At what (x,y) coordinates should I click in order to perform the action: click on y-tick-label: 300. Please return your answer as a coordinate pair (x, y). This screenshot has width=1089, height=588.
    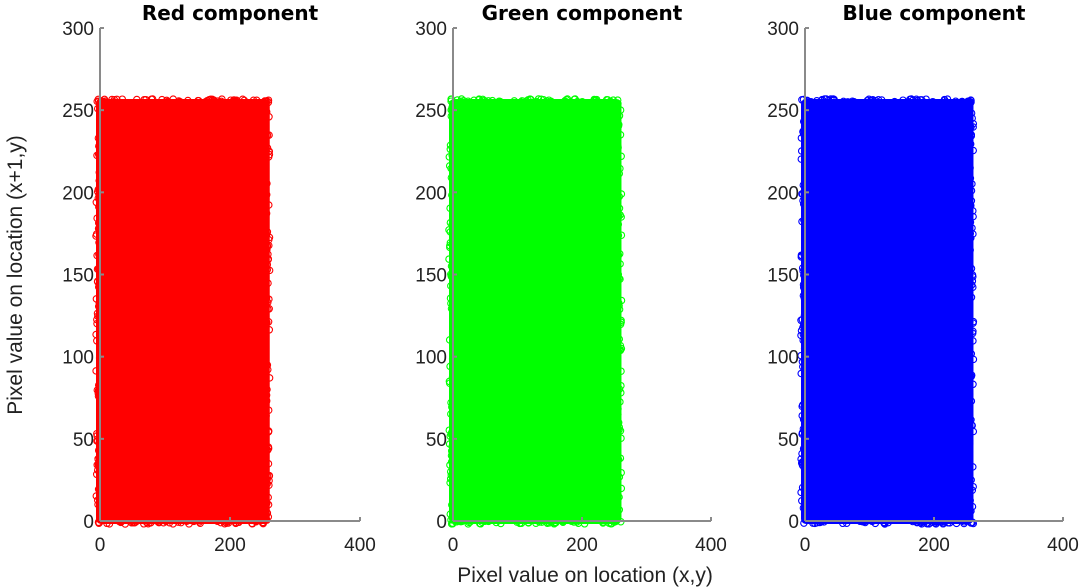
    Looking at the image, I should click on (431, 29).